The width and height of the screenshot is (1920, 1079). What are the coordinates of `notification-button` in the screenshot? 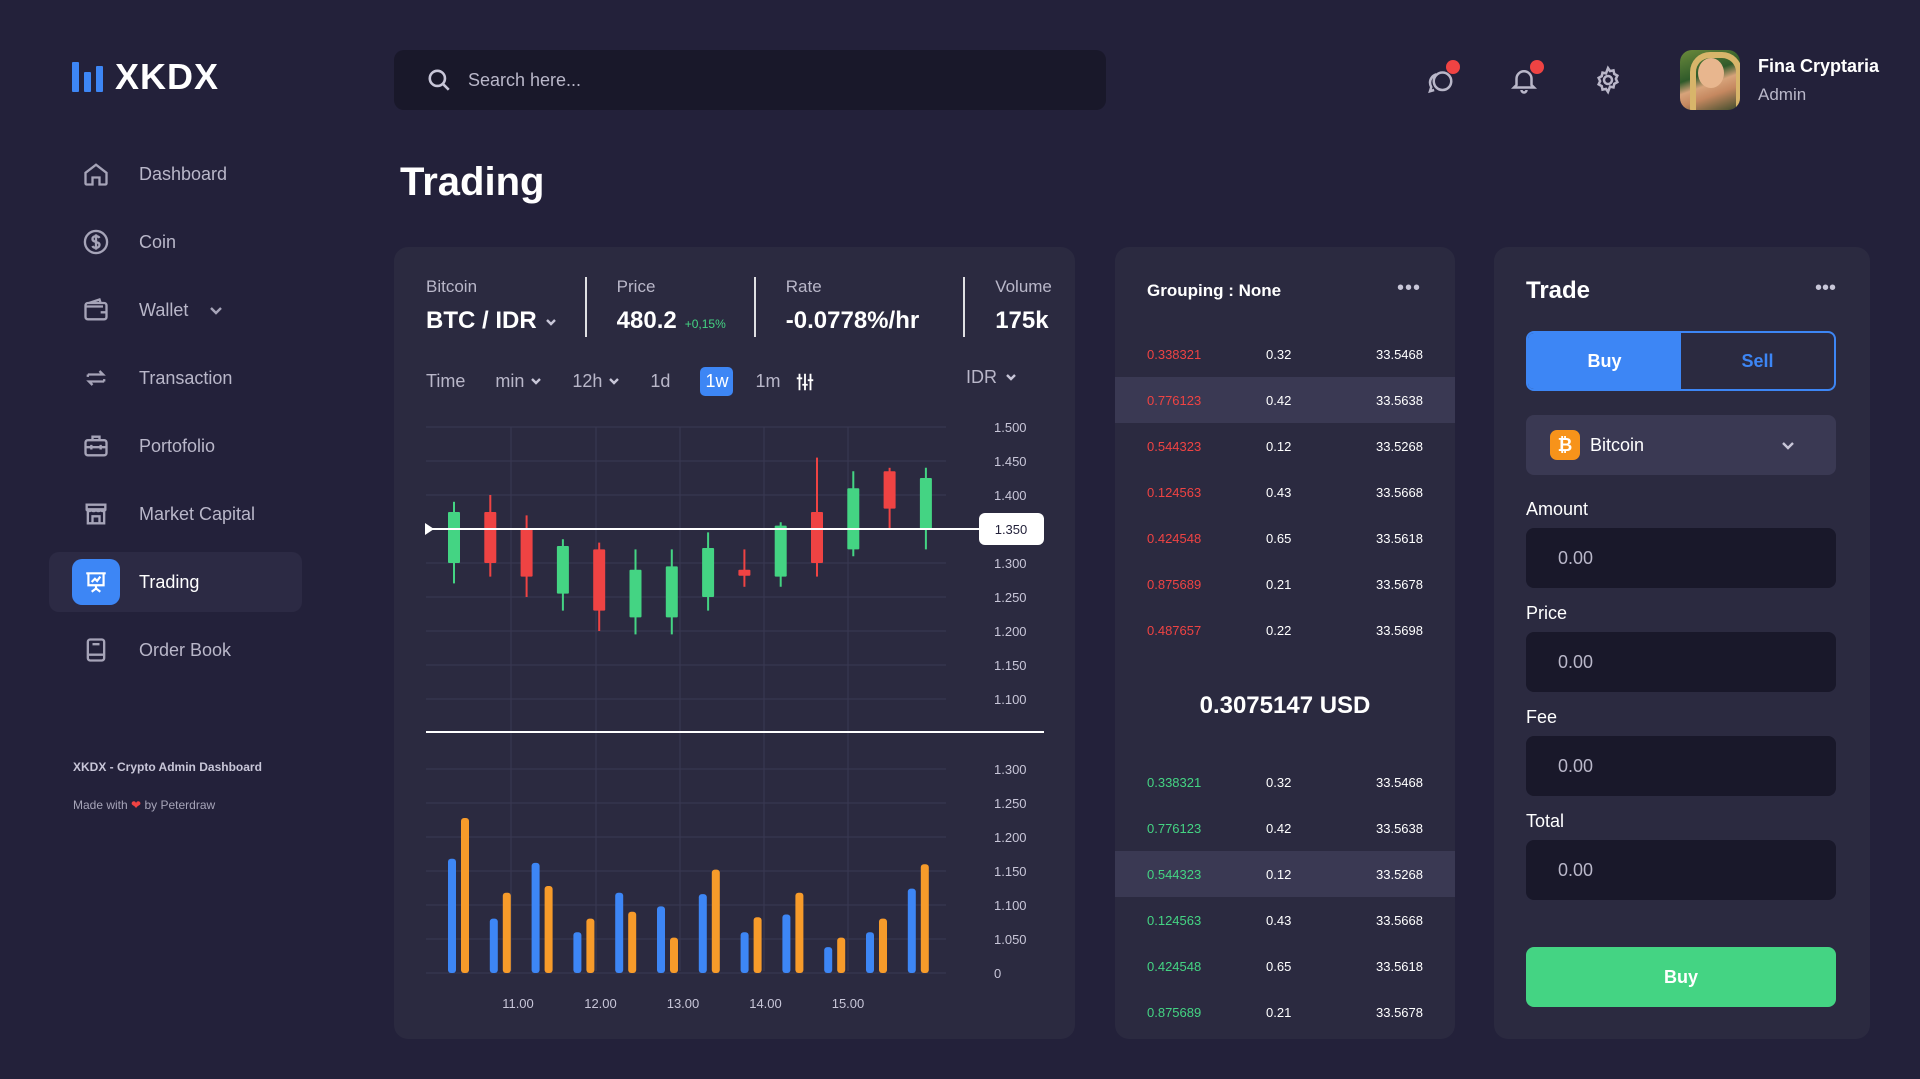 It's located at (1524, 80).